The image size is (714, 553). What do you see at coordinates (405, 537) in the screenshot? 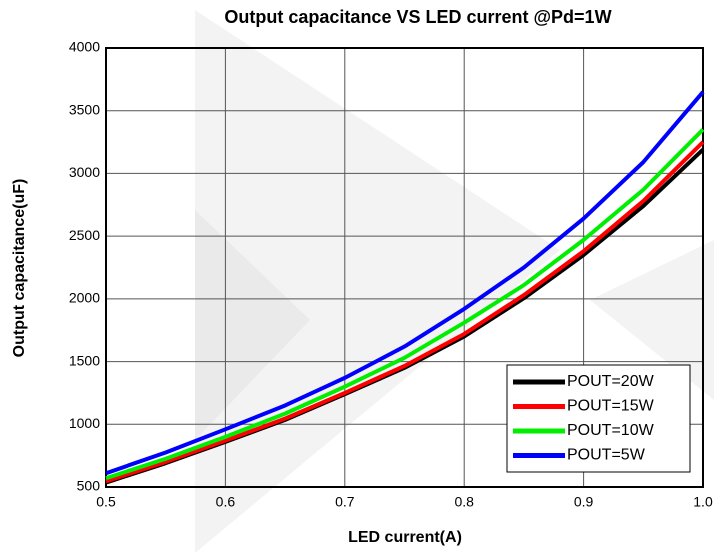
I see `x-axis-label: LED current(A)` at bounding box center [405, 537].